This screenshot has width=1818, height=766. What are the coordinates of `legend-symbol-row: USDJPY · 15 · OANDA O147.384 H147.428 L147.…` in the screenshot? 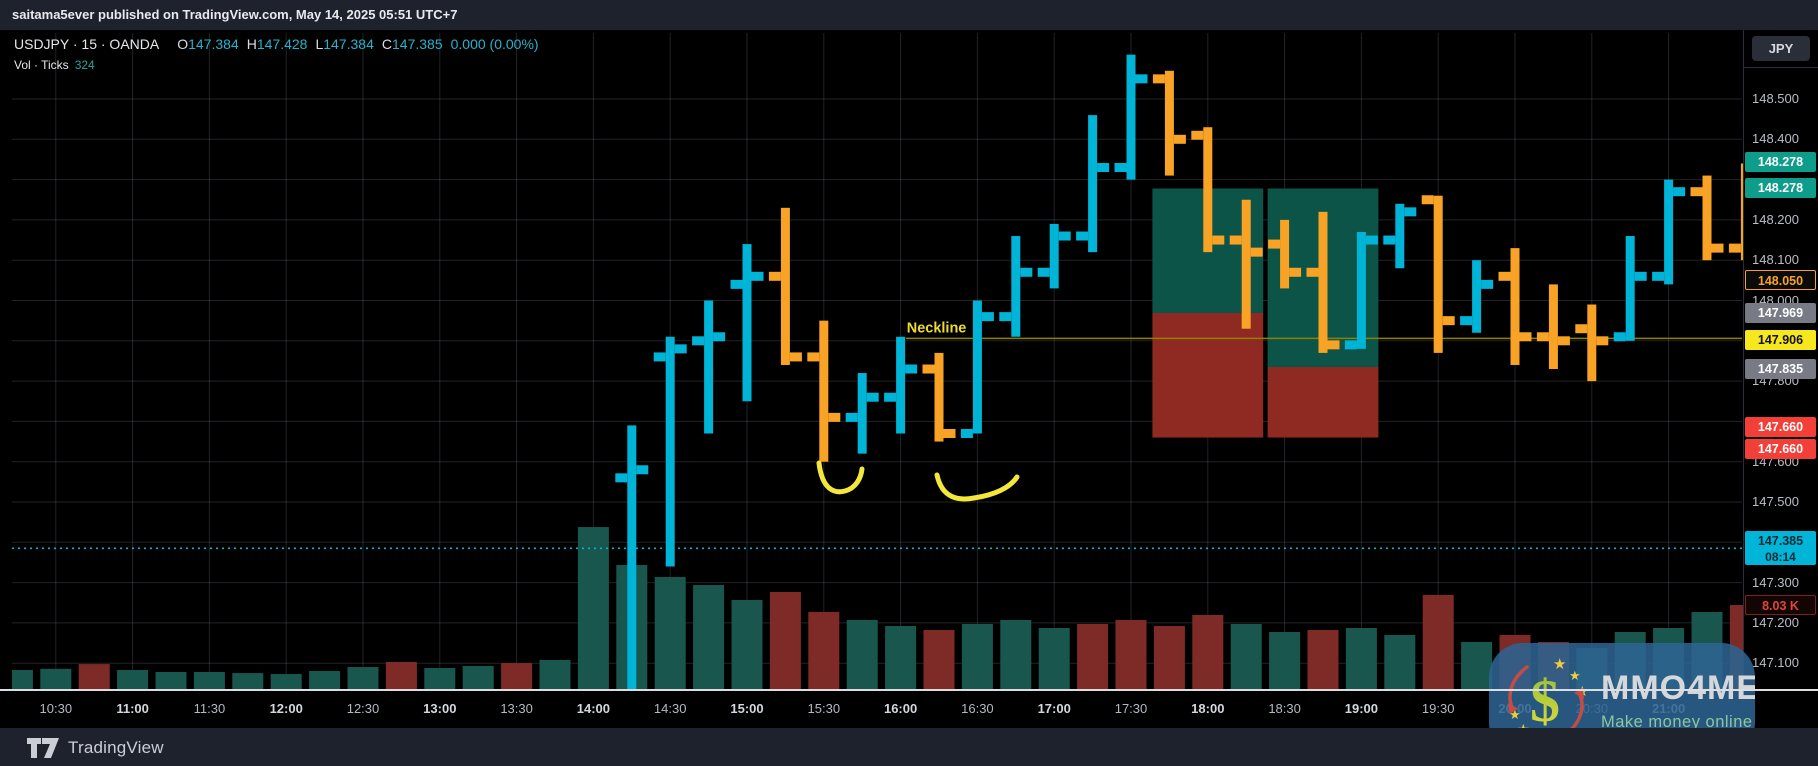 It's located at (276, 45).